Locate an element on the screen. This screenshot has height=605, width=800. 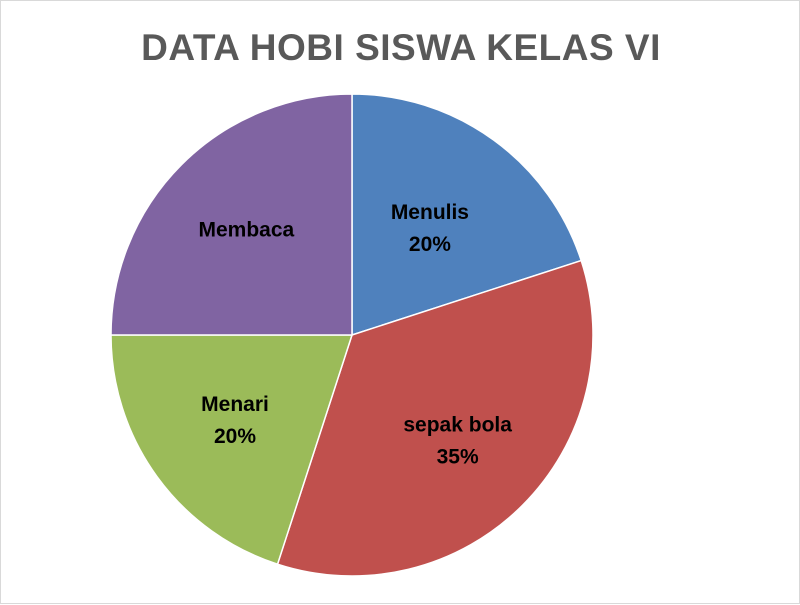
slice-label-membaca: Membaca is located at coordinates (246, 229).